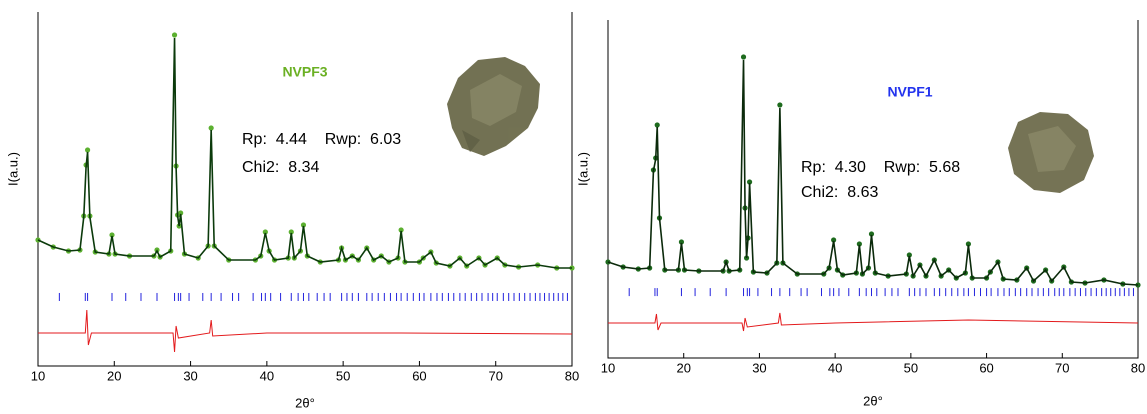 Image resolution: width=1147 pixels, height=414 pixels. Describe the element at coordinates (909, 92) in the screenshot. I see `chart-title: NVPF1` at that location.